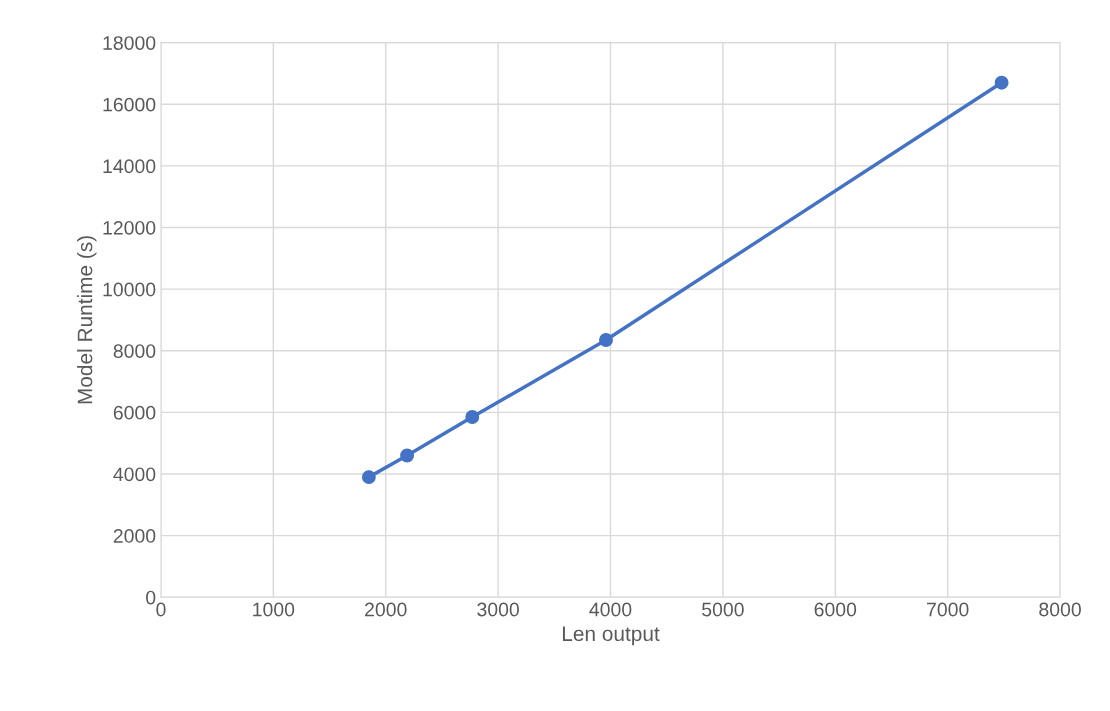 The height and width of the screenshot is (711, 1110). What do you see at coordinates (274, 609) in the screenshot?
I see `x-tick-label: 1000` at bounding box center [274, 609].